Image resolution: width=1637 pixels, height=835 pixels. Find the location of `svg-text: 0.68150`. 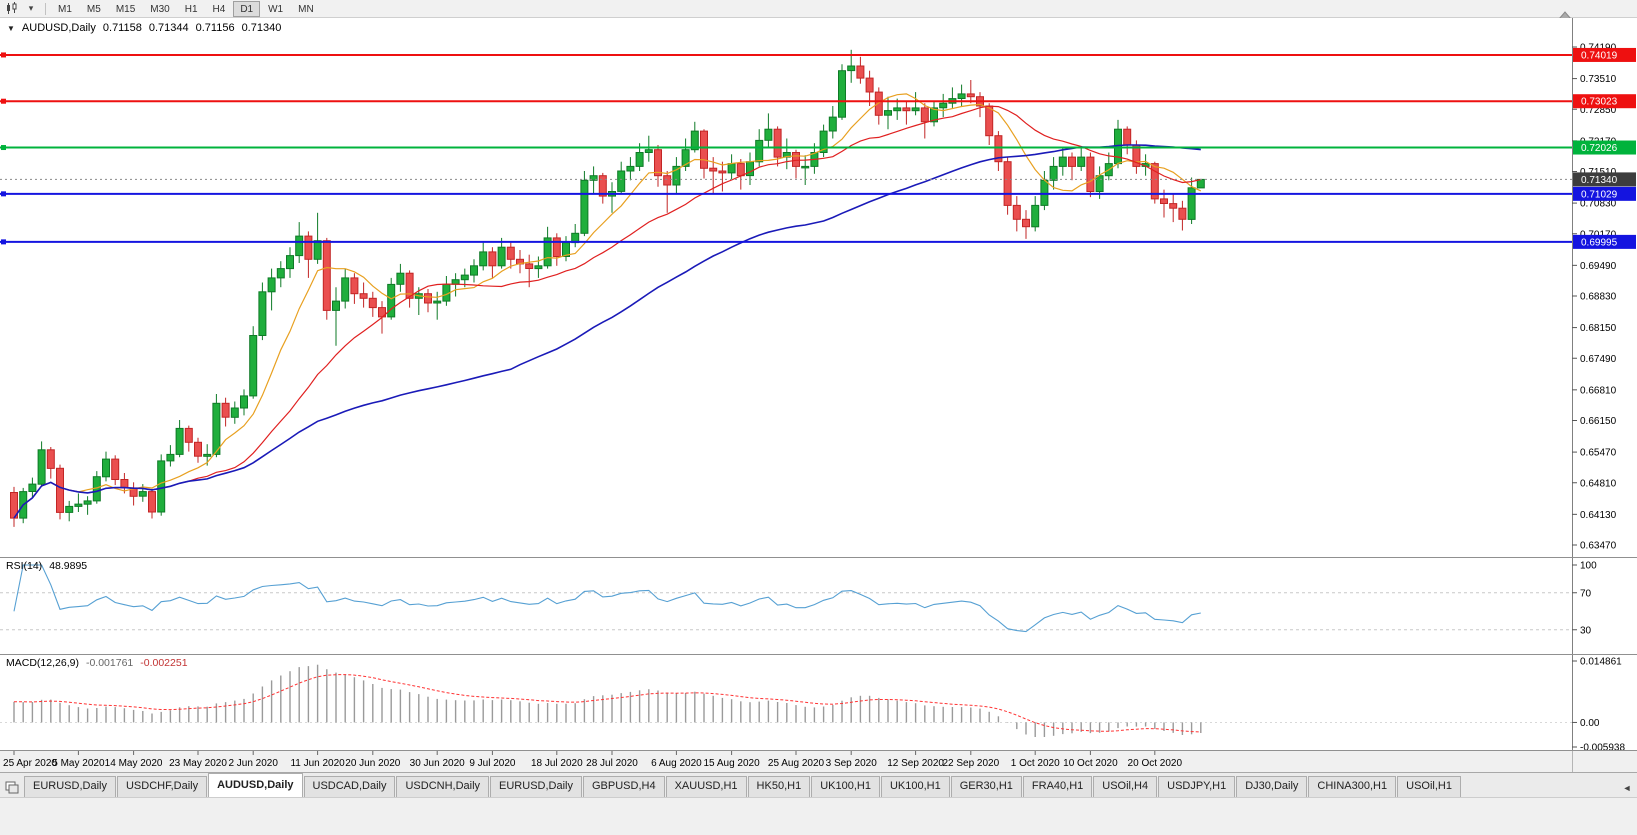

svg-text: 0.68150 is located at coordinates (1598, 328).